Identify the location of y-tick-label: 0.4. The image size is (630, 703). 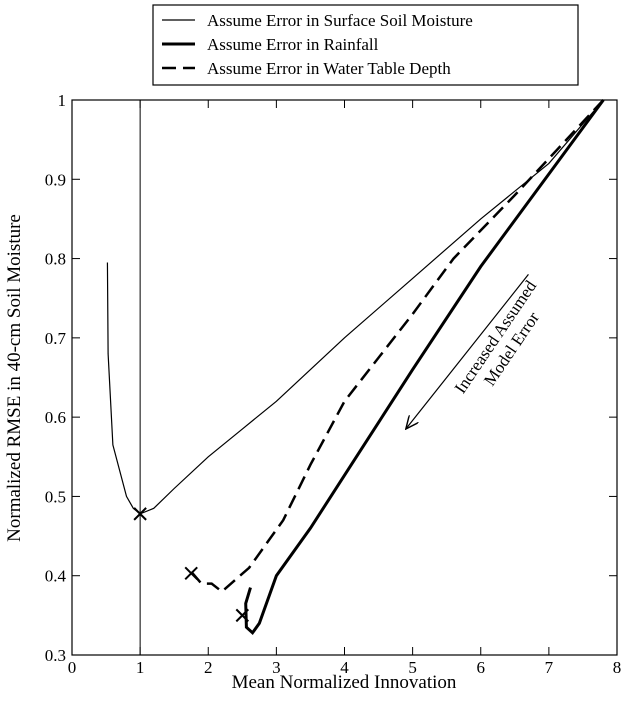
(56, 576).